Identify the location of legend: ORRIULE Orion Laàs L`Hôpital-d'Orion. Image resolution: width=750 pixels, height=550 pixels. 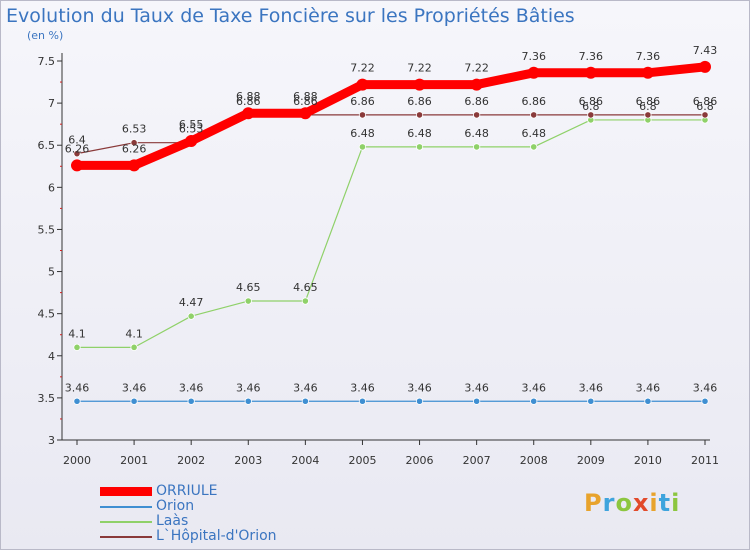
(188, 514).